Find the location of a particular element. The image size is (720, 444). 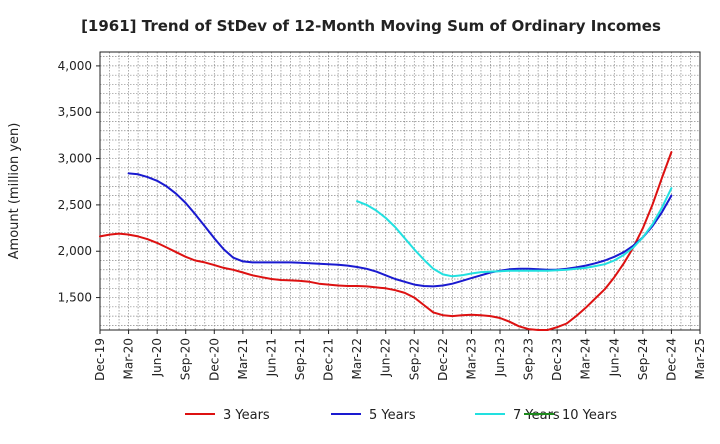

x-tick-label: Mar-20 is located at coordinates (129, 358).